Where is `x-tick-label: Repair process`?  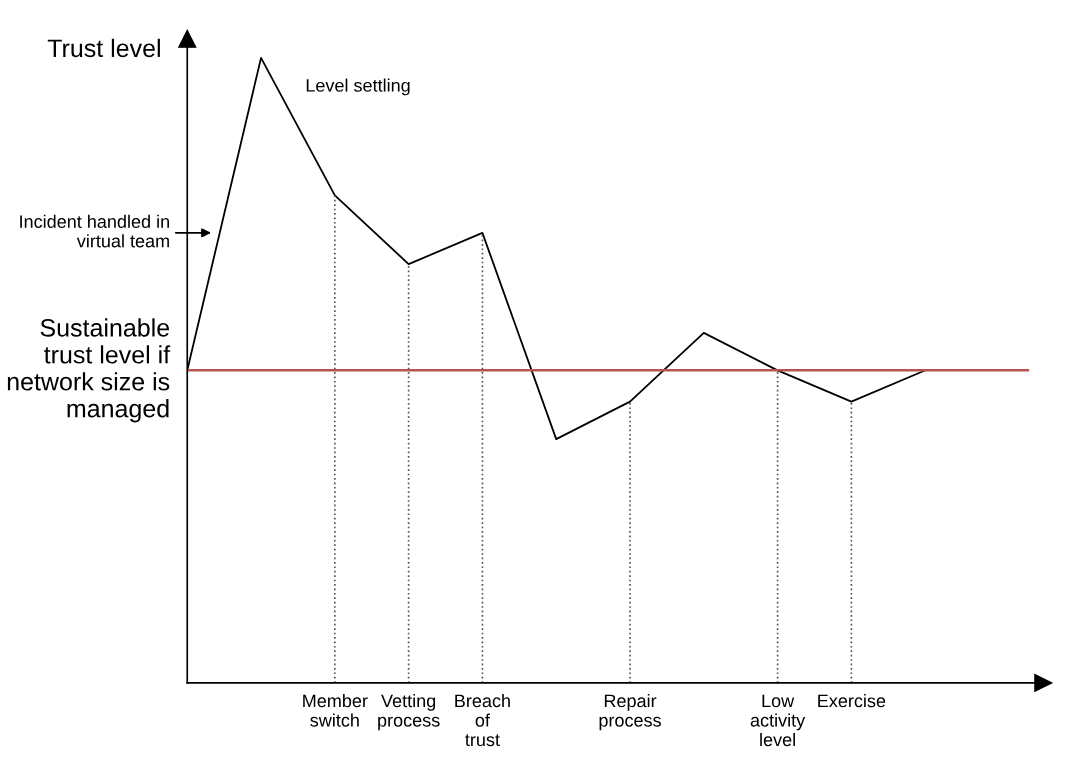 x-tick-label: Repair process is located at coordinates (630, 712).